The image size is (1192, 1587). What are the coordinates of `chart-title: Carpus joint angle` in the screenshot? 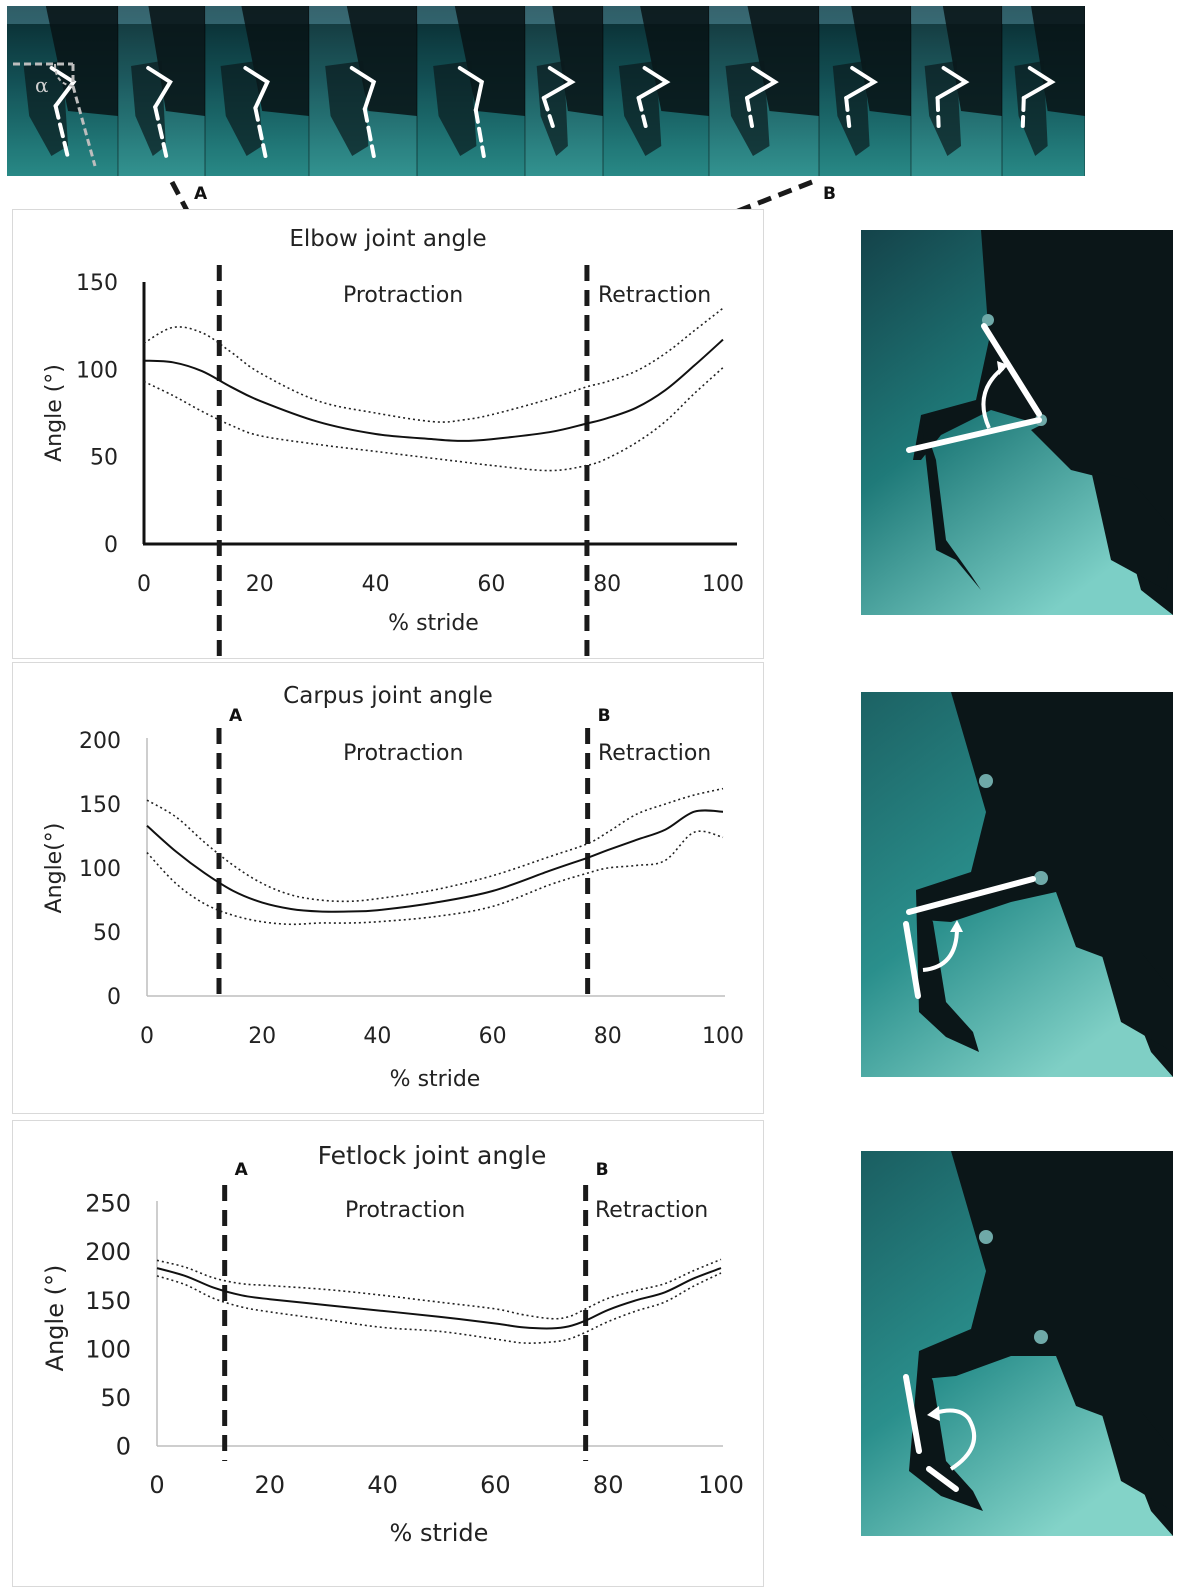 It's located at (388, 696).